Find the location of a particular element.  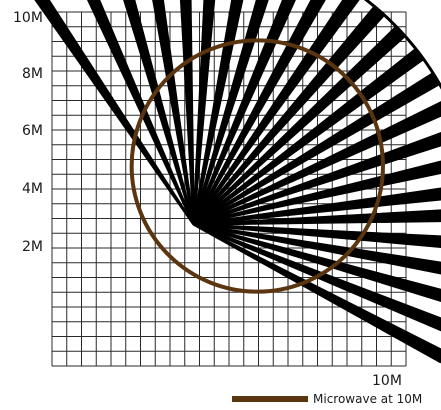

legend-label: Microwave at 10M is located at coordinates (367, 399).